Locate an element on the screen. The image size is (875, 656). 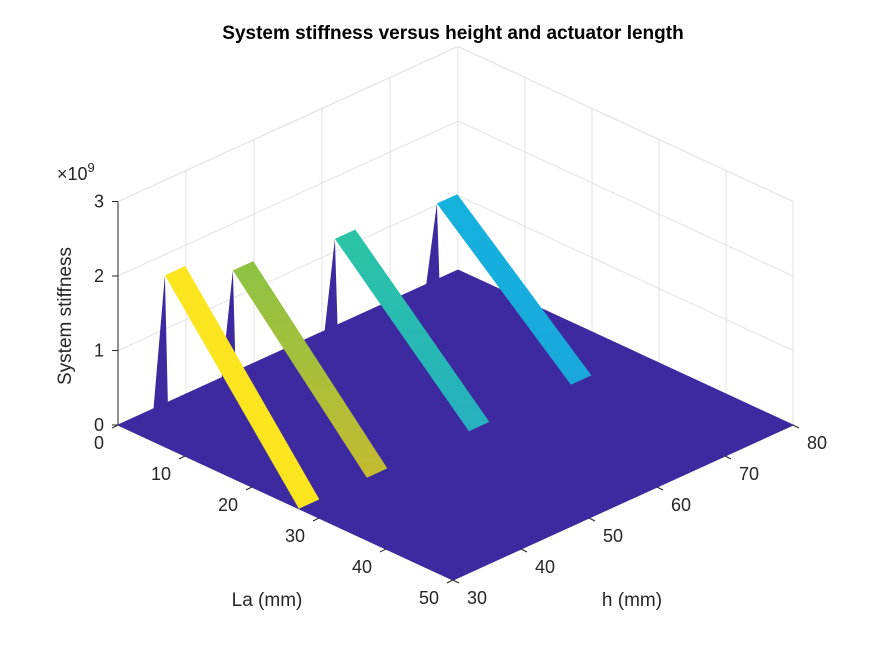
x-tick-label: 30 is located at coordinates (295, 536).